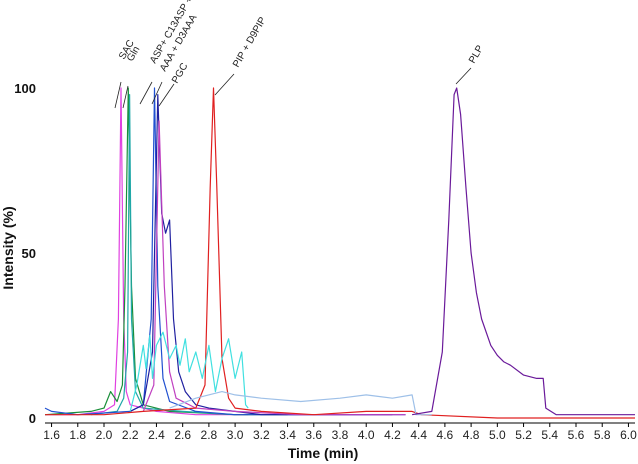 The image size is (638, 464). Describe the element at coordinates (287, 435) in the screenshot. I see `x-tick-label: 3.4` at that location.